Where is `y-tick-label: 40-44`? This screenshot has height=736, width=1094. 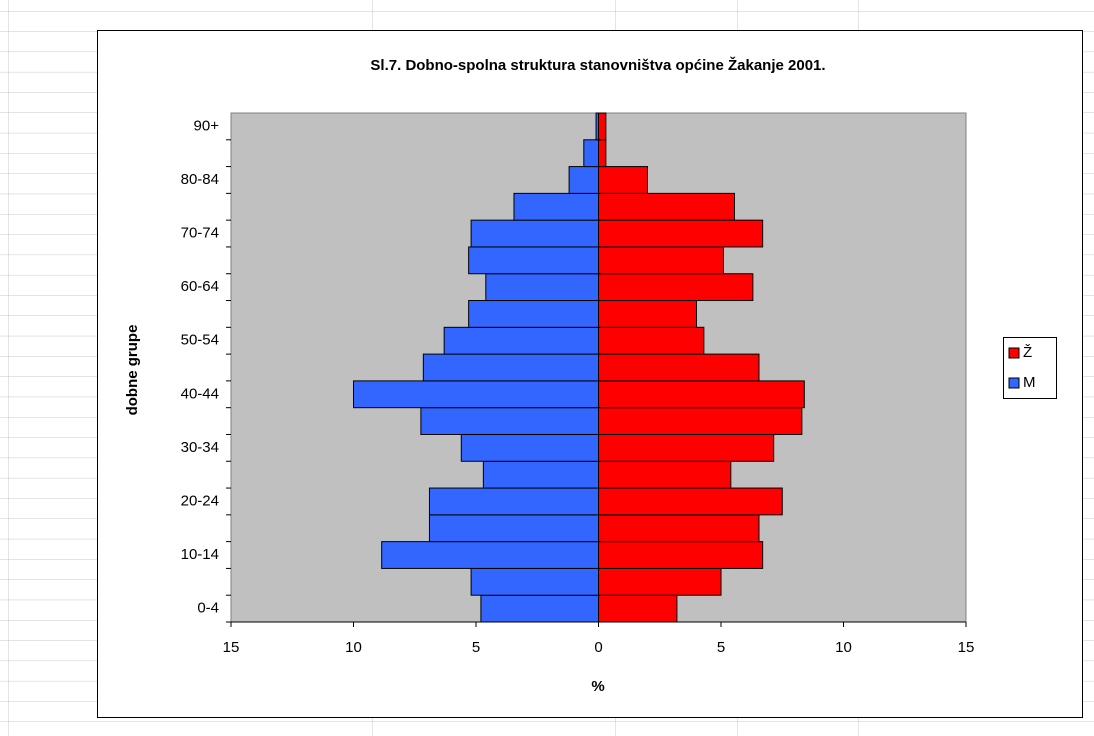 y-tick-label: 40-44 is located at coordinates (200, 393).